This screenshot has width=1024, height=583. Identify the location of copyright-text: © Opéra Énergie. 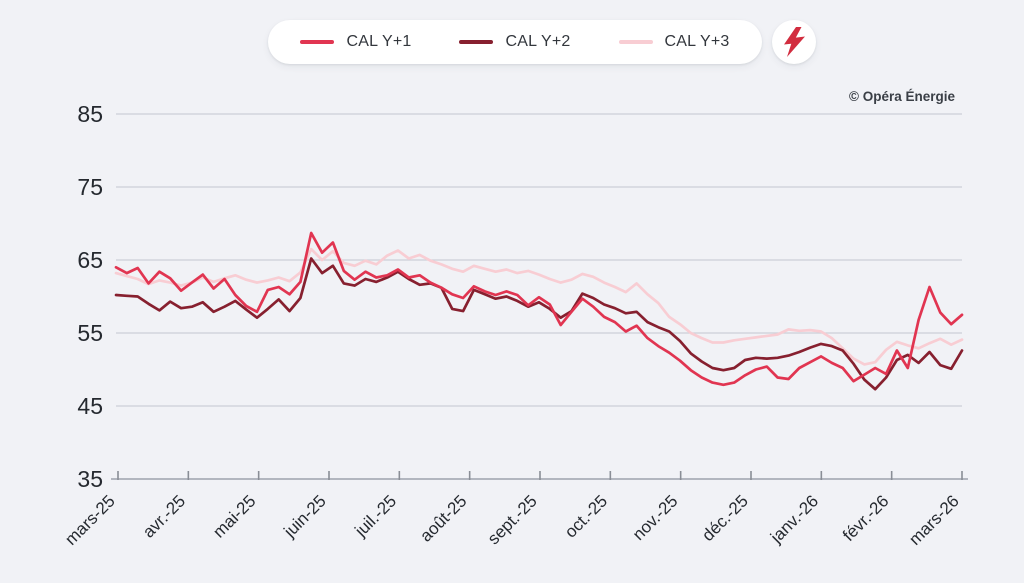
(902, 96).